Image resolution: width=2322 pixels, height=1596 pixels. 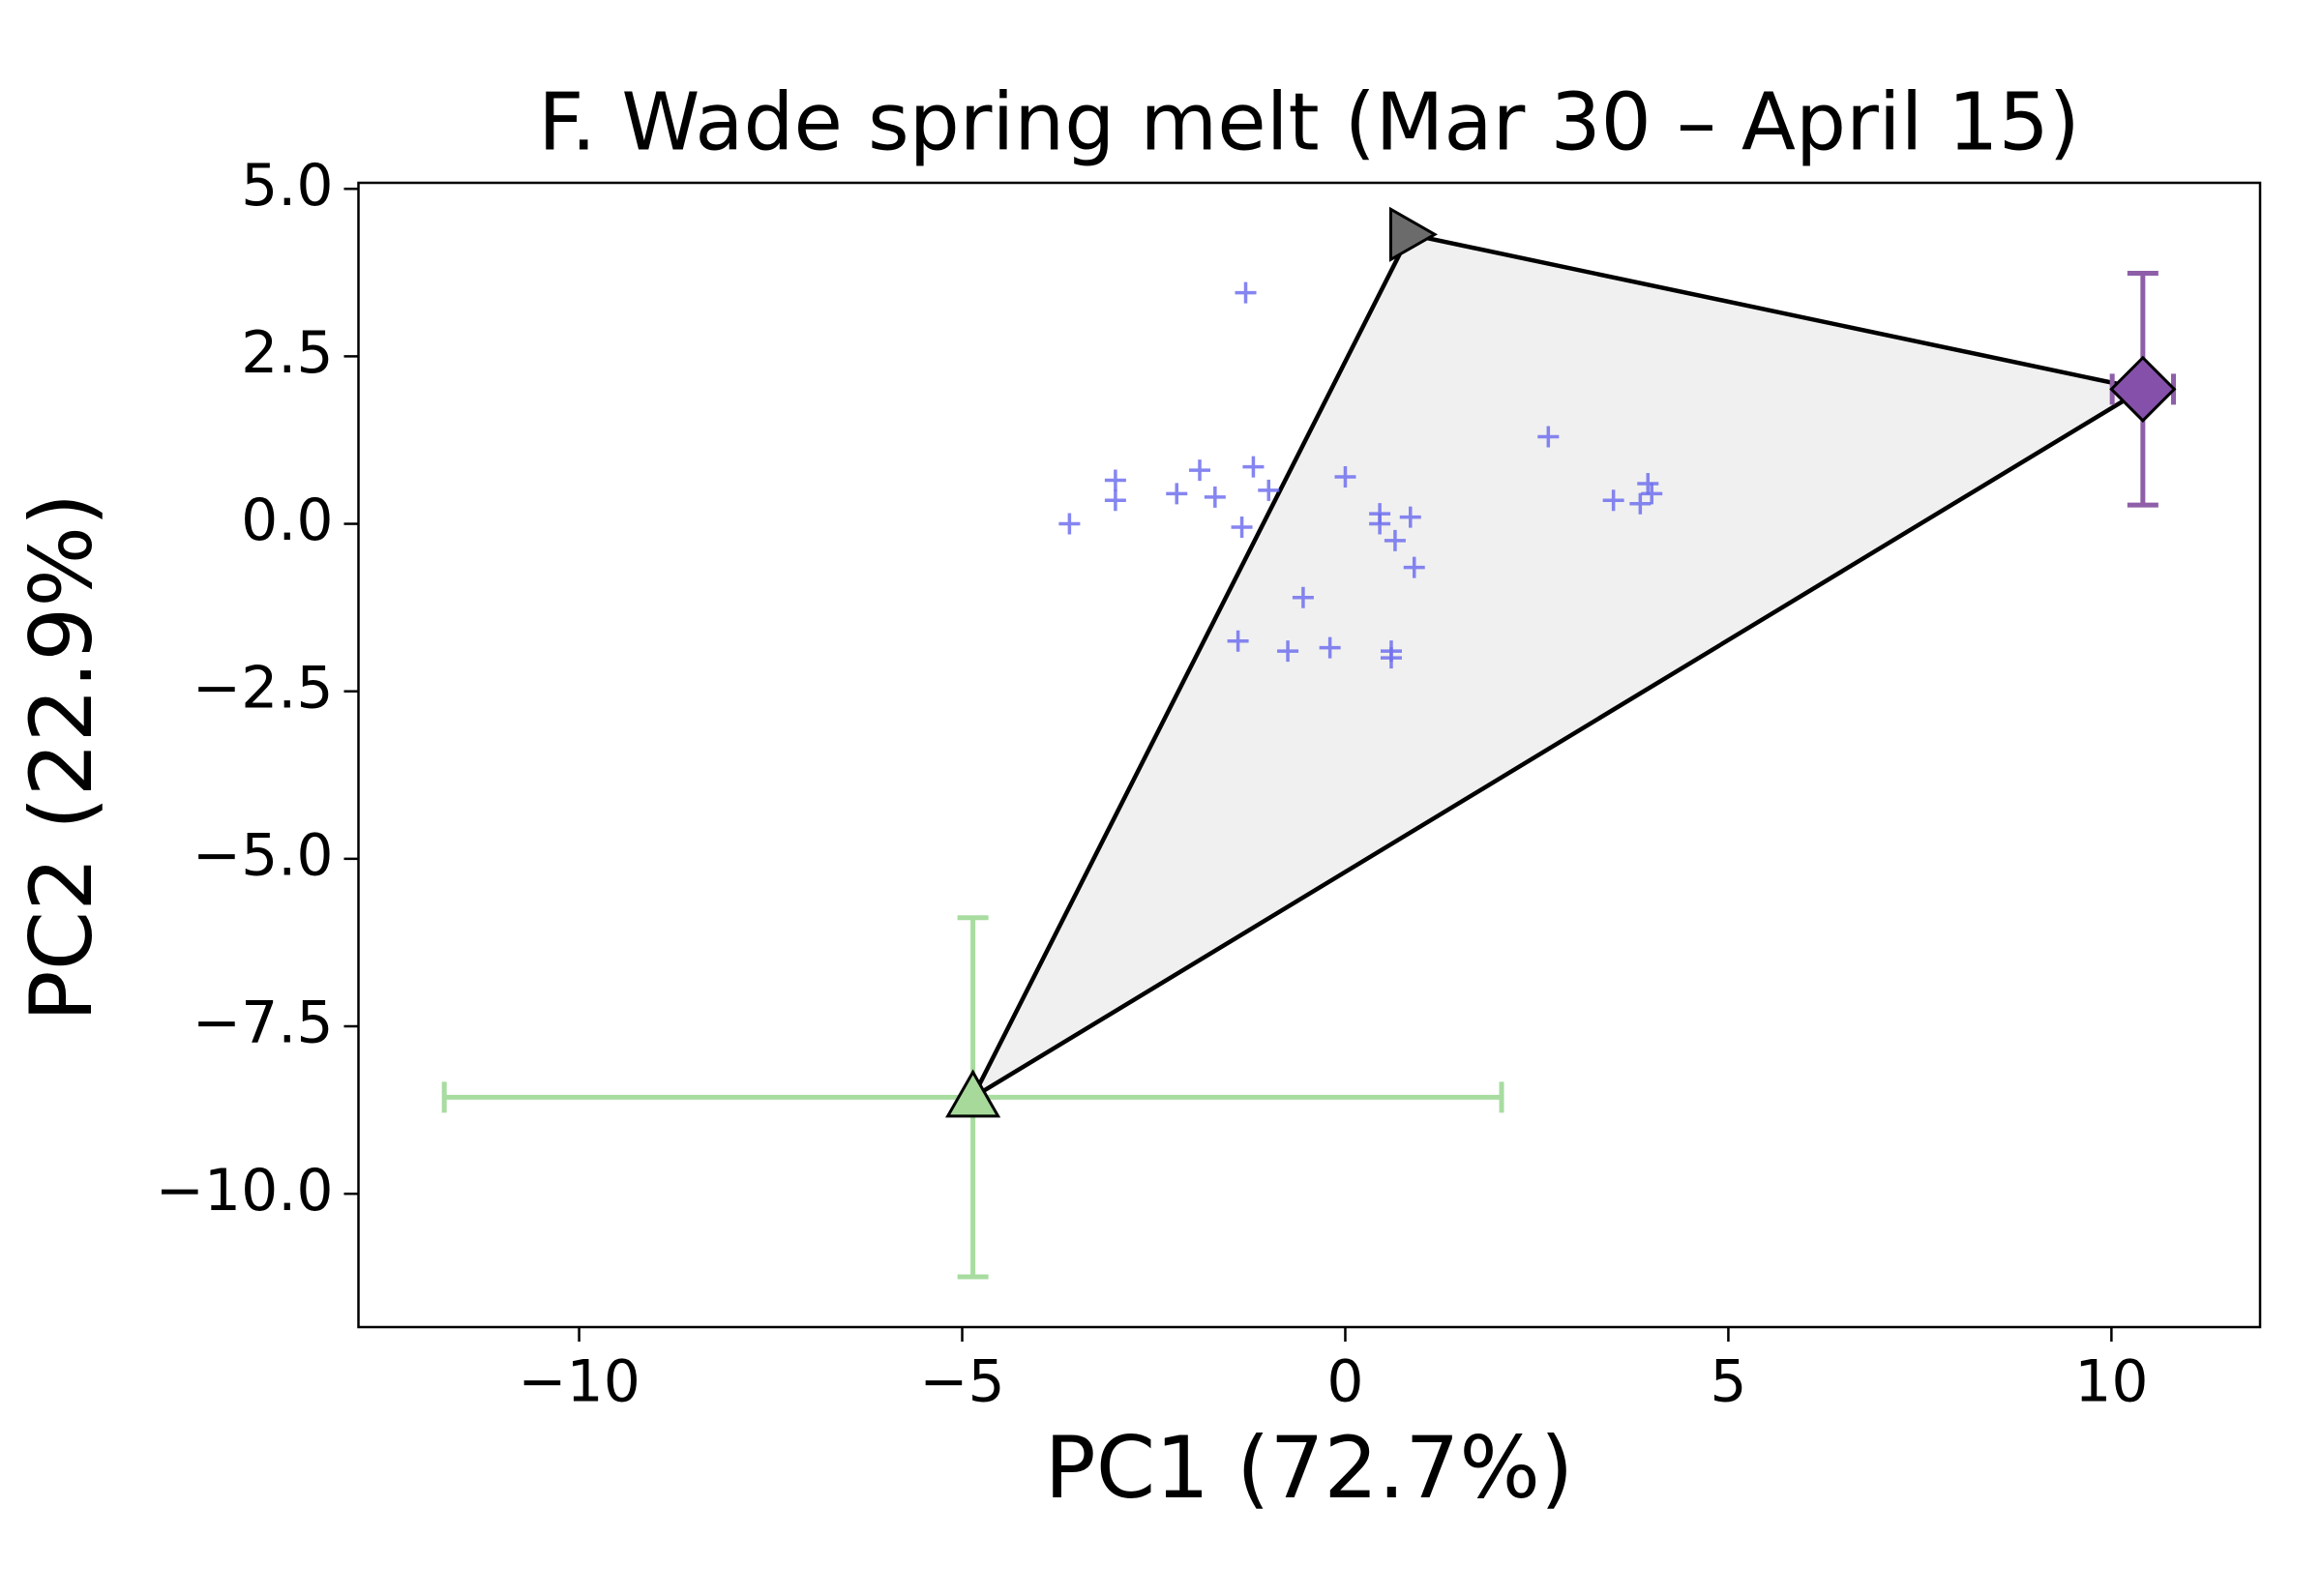 I want to click on x-tick-label: 0, so click(x=1344, y=1382).